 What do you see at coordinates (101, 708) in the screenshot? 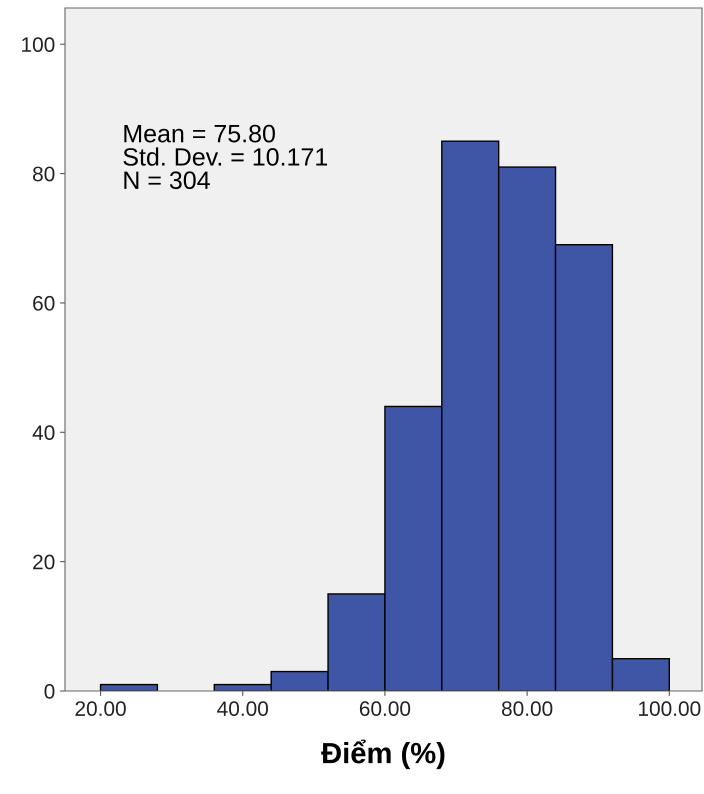
I see `x-tick-label: 20.00` at bounding box center [101, 708].